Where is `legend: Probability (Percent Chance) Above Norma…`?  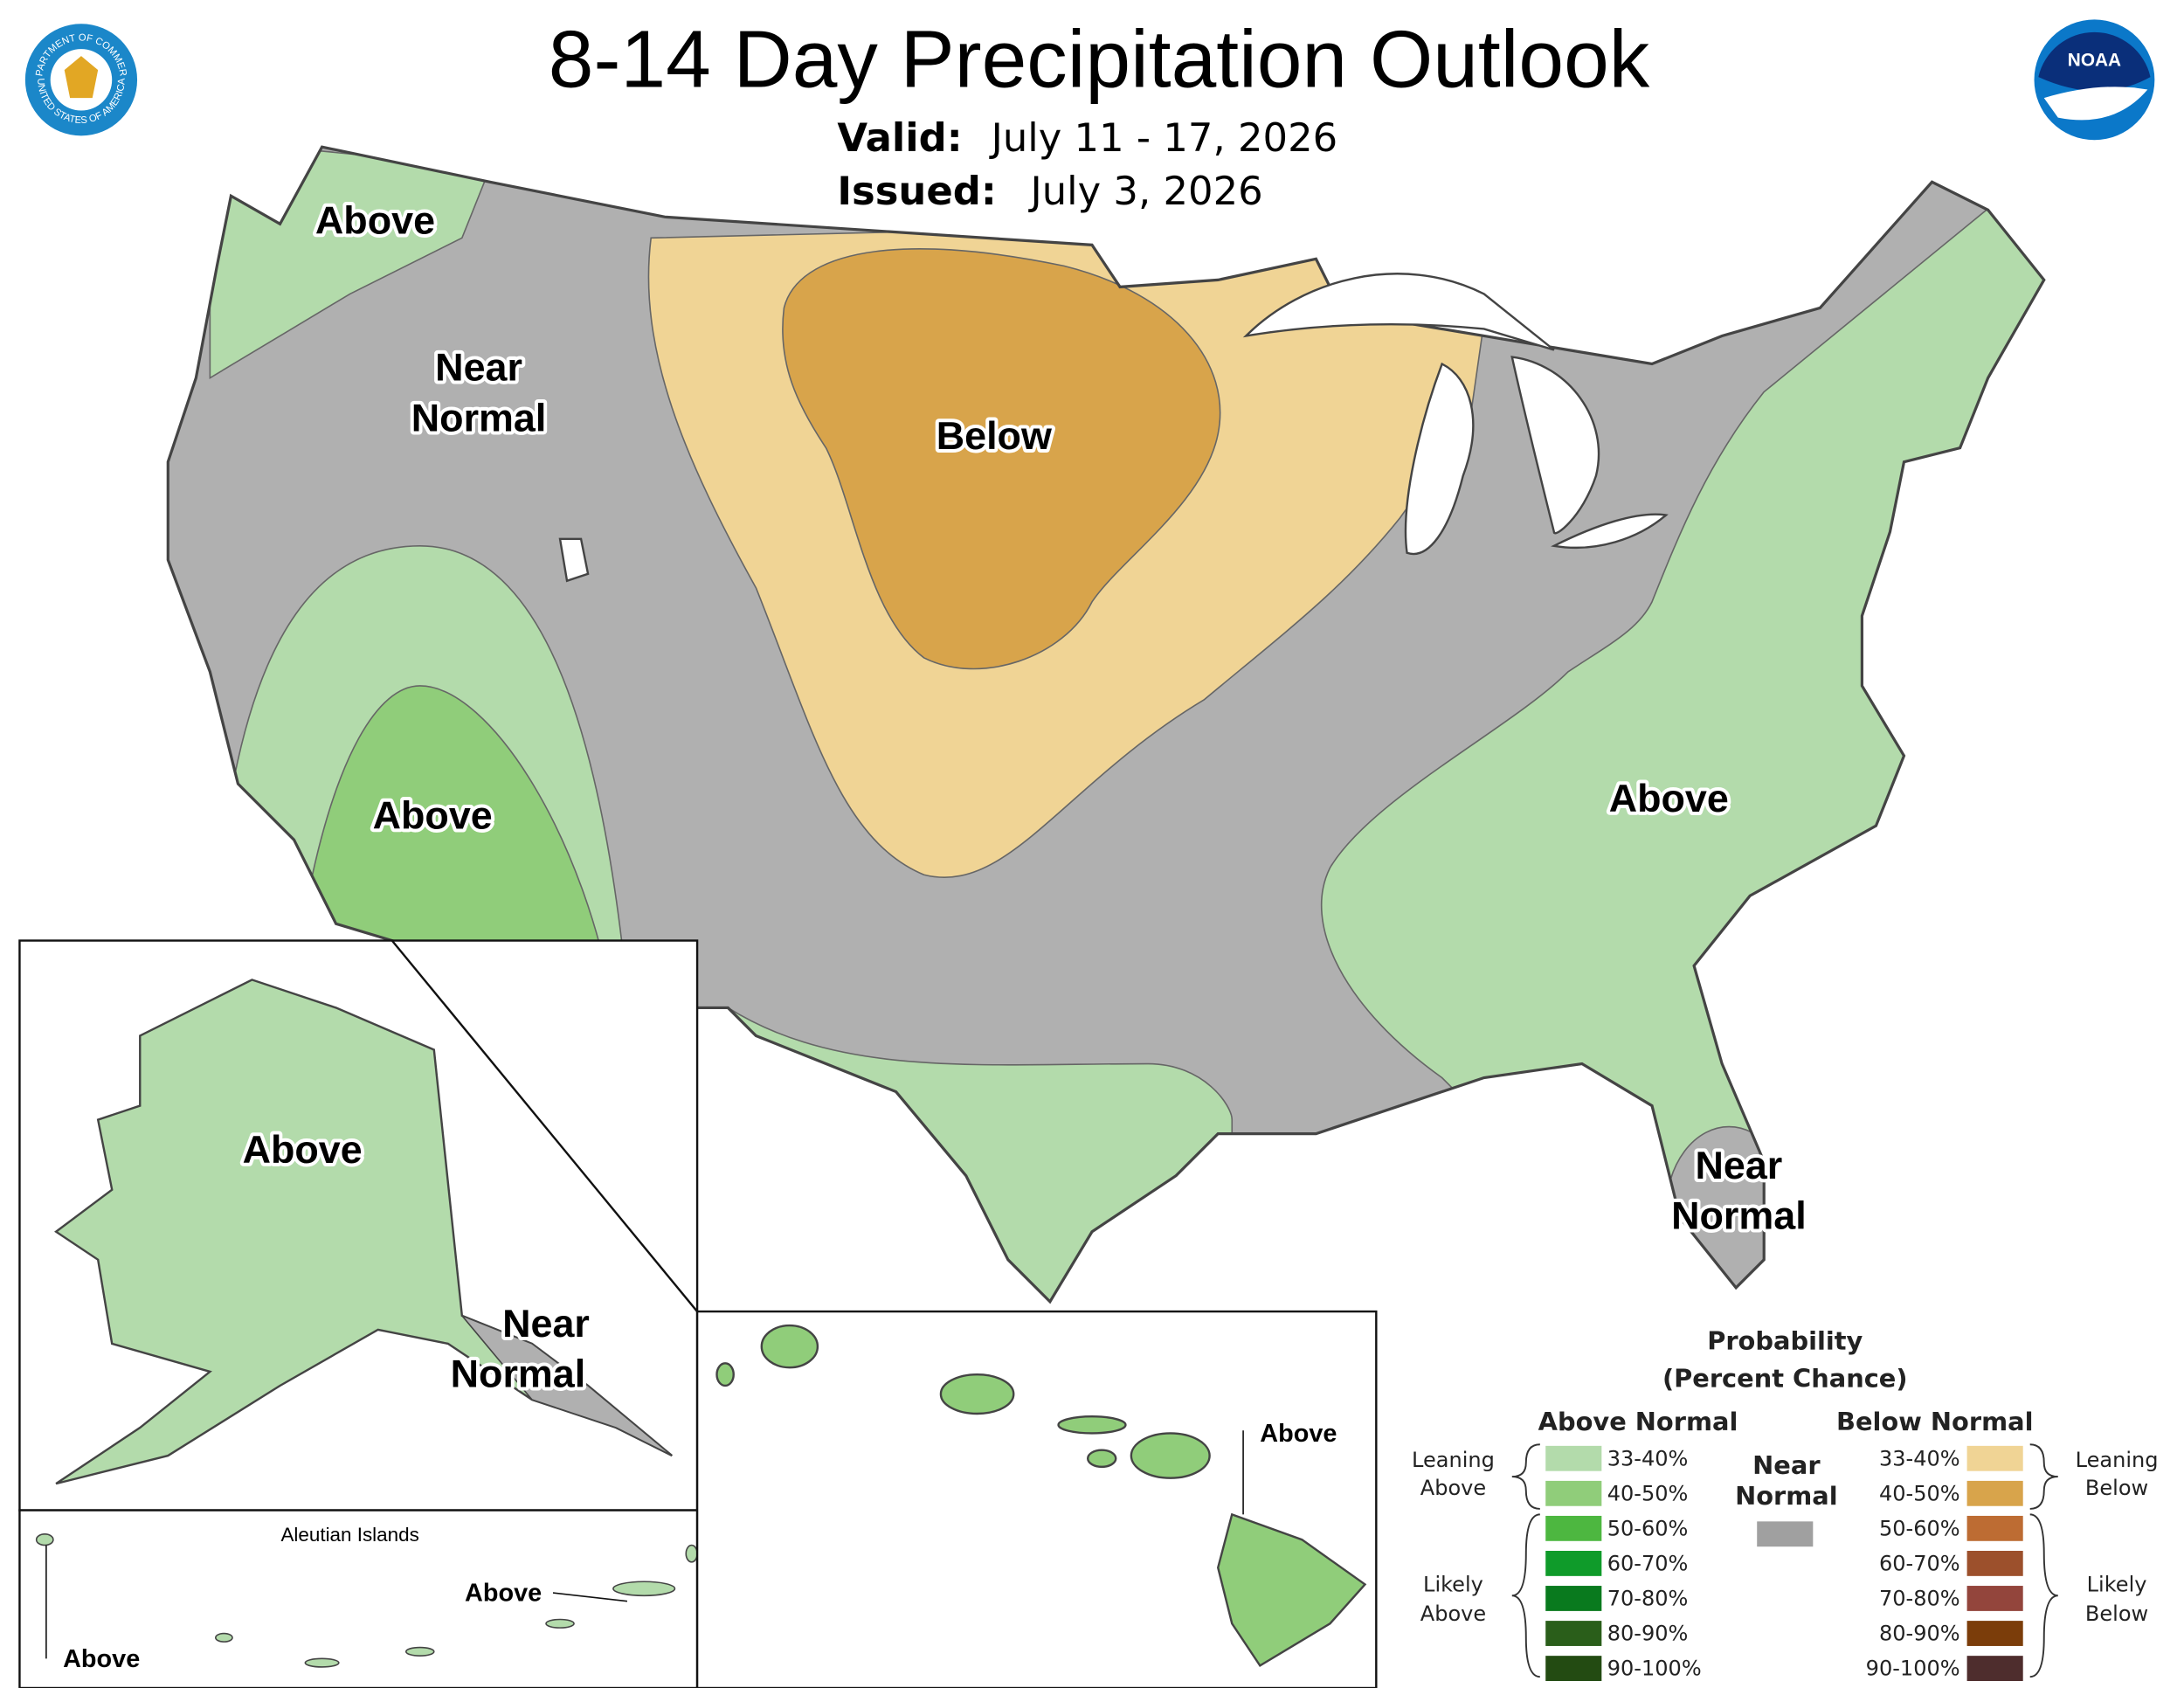
legend: Probability (Percent Chance) Above Norma… is located at coordinates (1785, 1503).